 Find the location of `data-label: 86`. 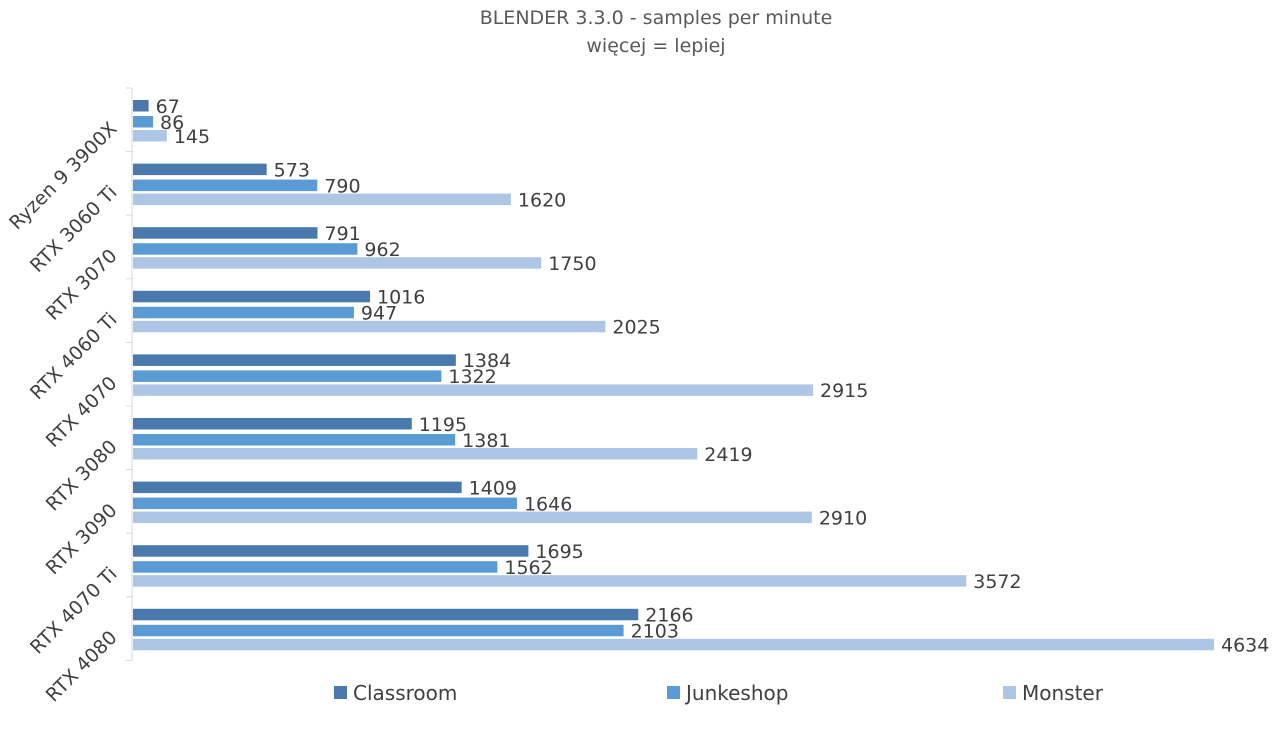

data-label: 86 is located at coordinates (172, 123).